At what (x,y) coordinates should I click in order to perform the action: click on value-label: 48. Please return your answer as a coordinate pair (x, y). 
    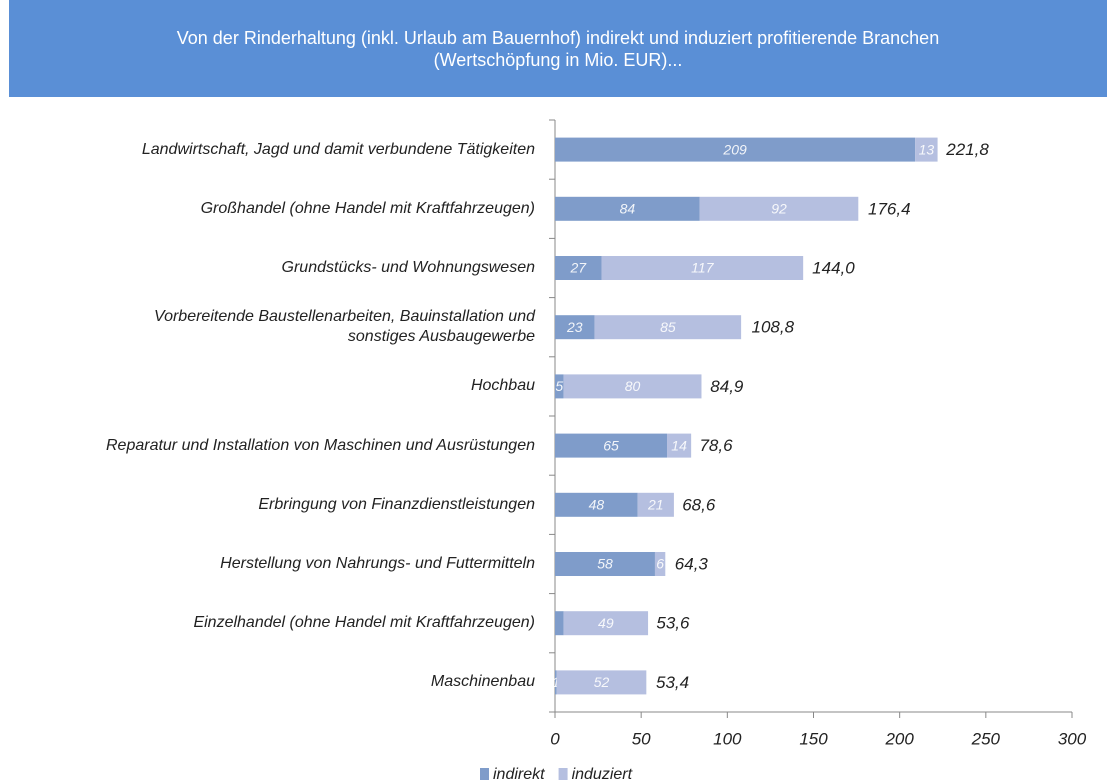
    Looking at the image, I should click on (597, 505).